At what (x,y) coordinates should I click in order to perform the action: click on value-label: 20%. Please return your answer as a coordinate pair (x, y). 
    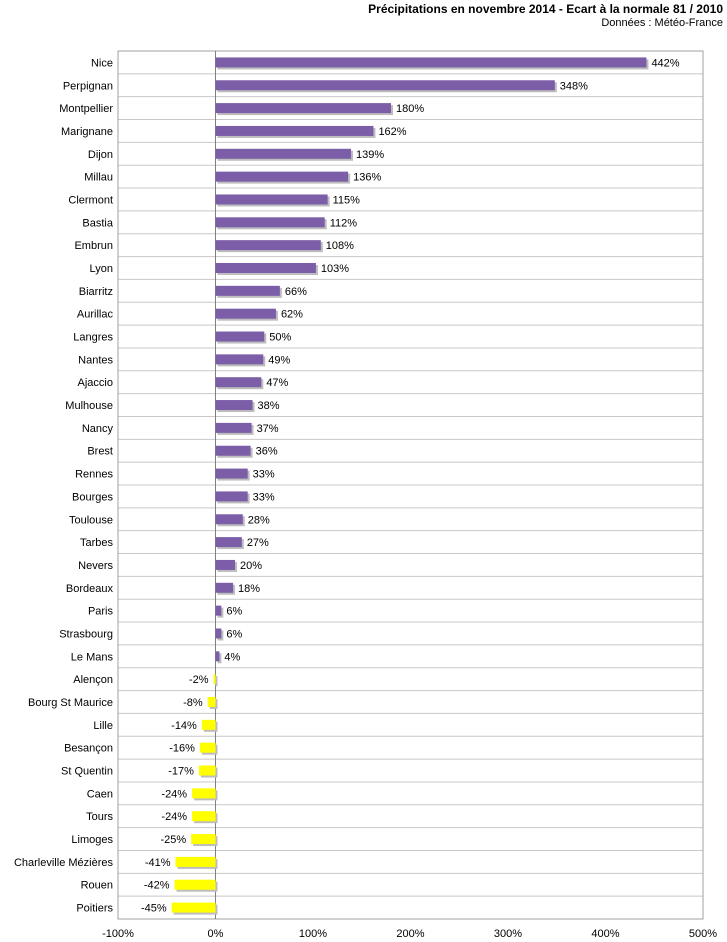
    Looking at the image, I should click on (251, 566).